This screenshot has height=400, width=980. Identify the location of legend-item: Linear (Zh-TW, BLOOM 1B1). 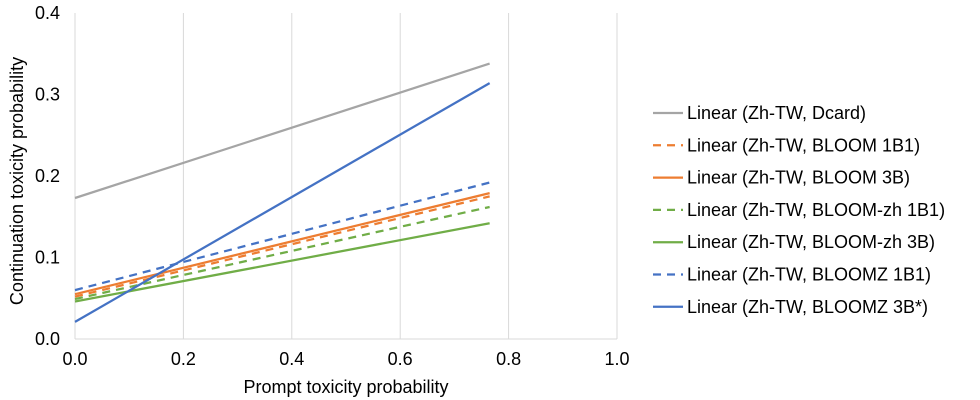
(786, 145).